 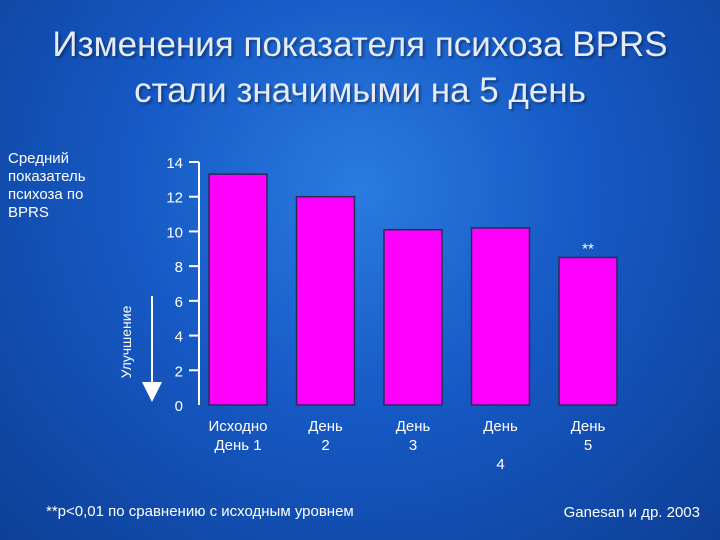 What do you see at coordinates (179, 371) in the screenshot?
I see `y-tick-label: 2` at bounding box center [179, 371].